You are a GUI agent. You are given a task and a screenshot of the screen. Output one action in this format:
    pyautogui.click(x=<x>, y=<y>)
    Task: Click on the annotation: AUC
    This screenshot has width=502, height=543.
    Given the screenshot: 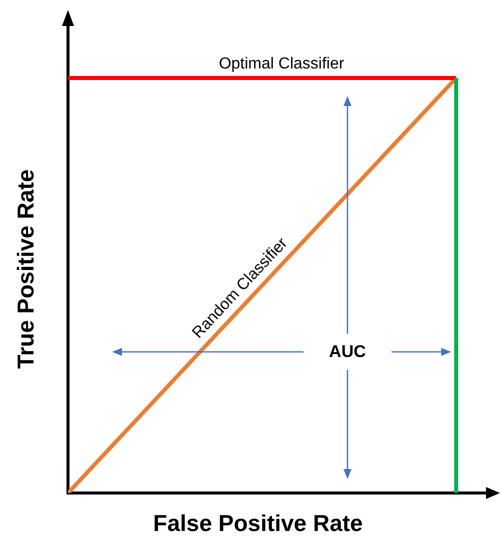 What is the action you would take?
    pyautogui.click(x=347, y=352)
    